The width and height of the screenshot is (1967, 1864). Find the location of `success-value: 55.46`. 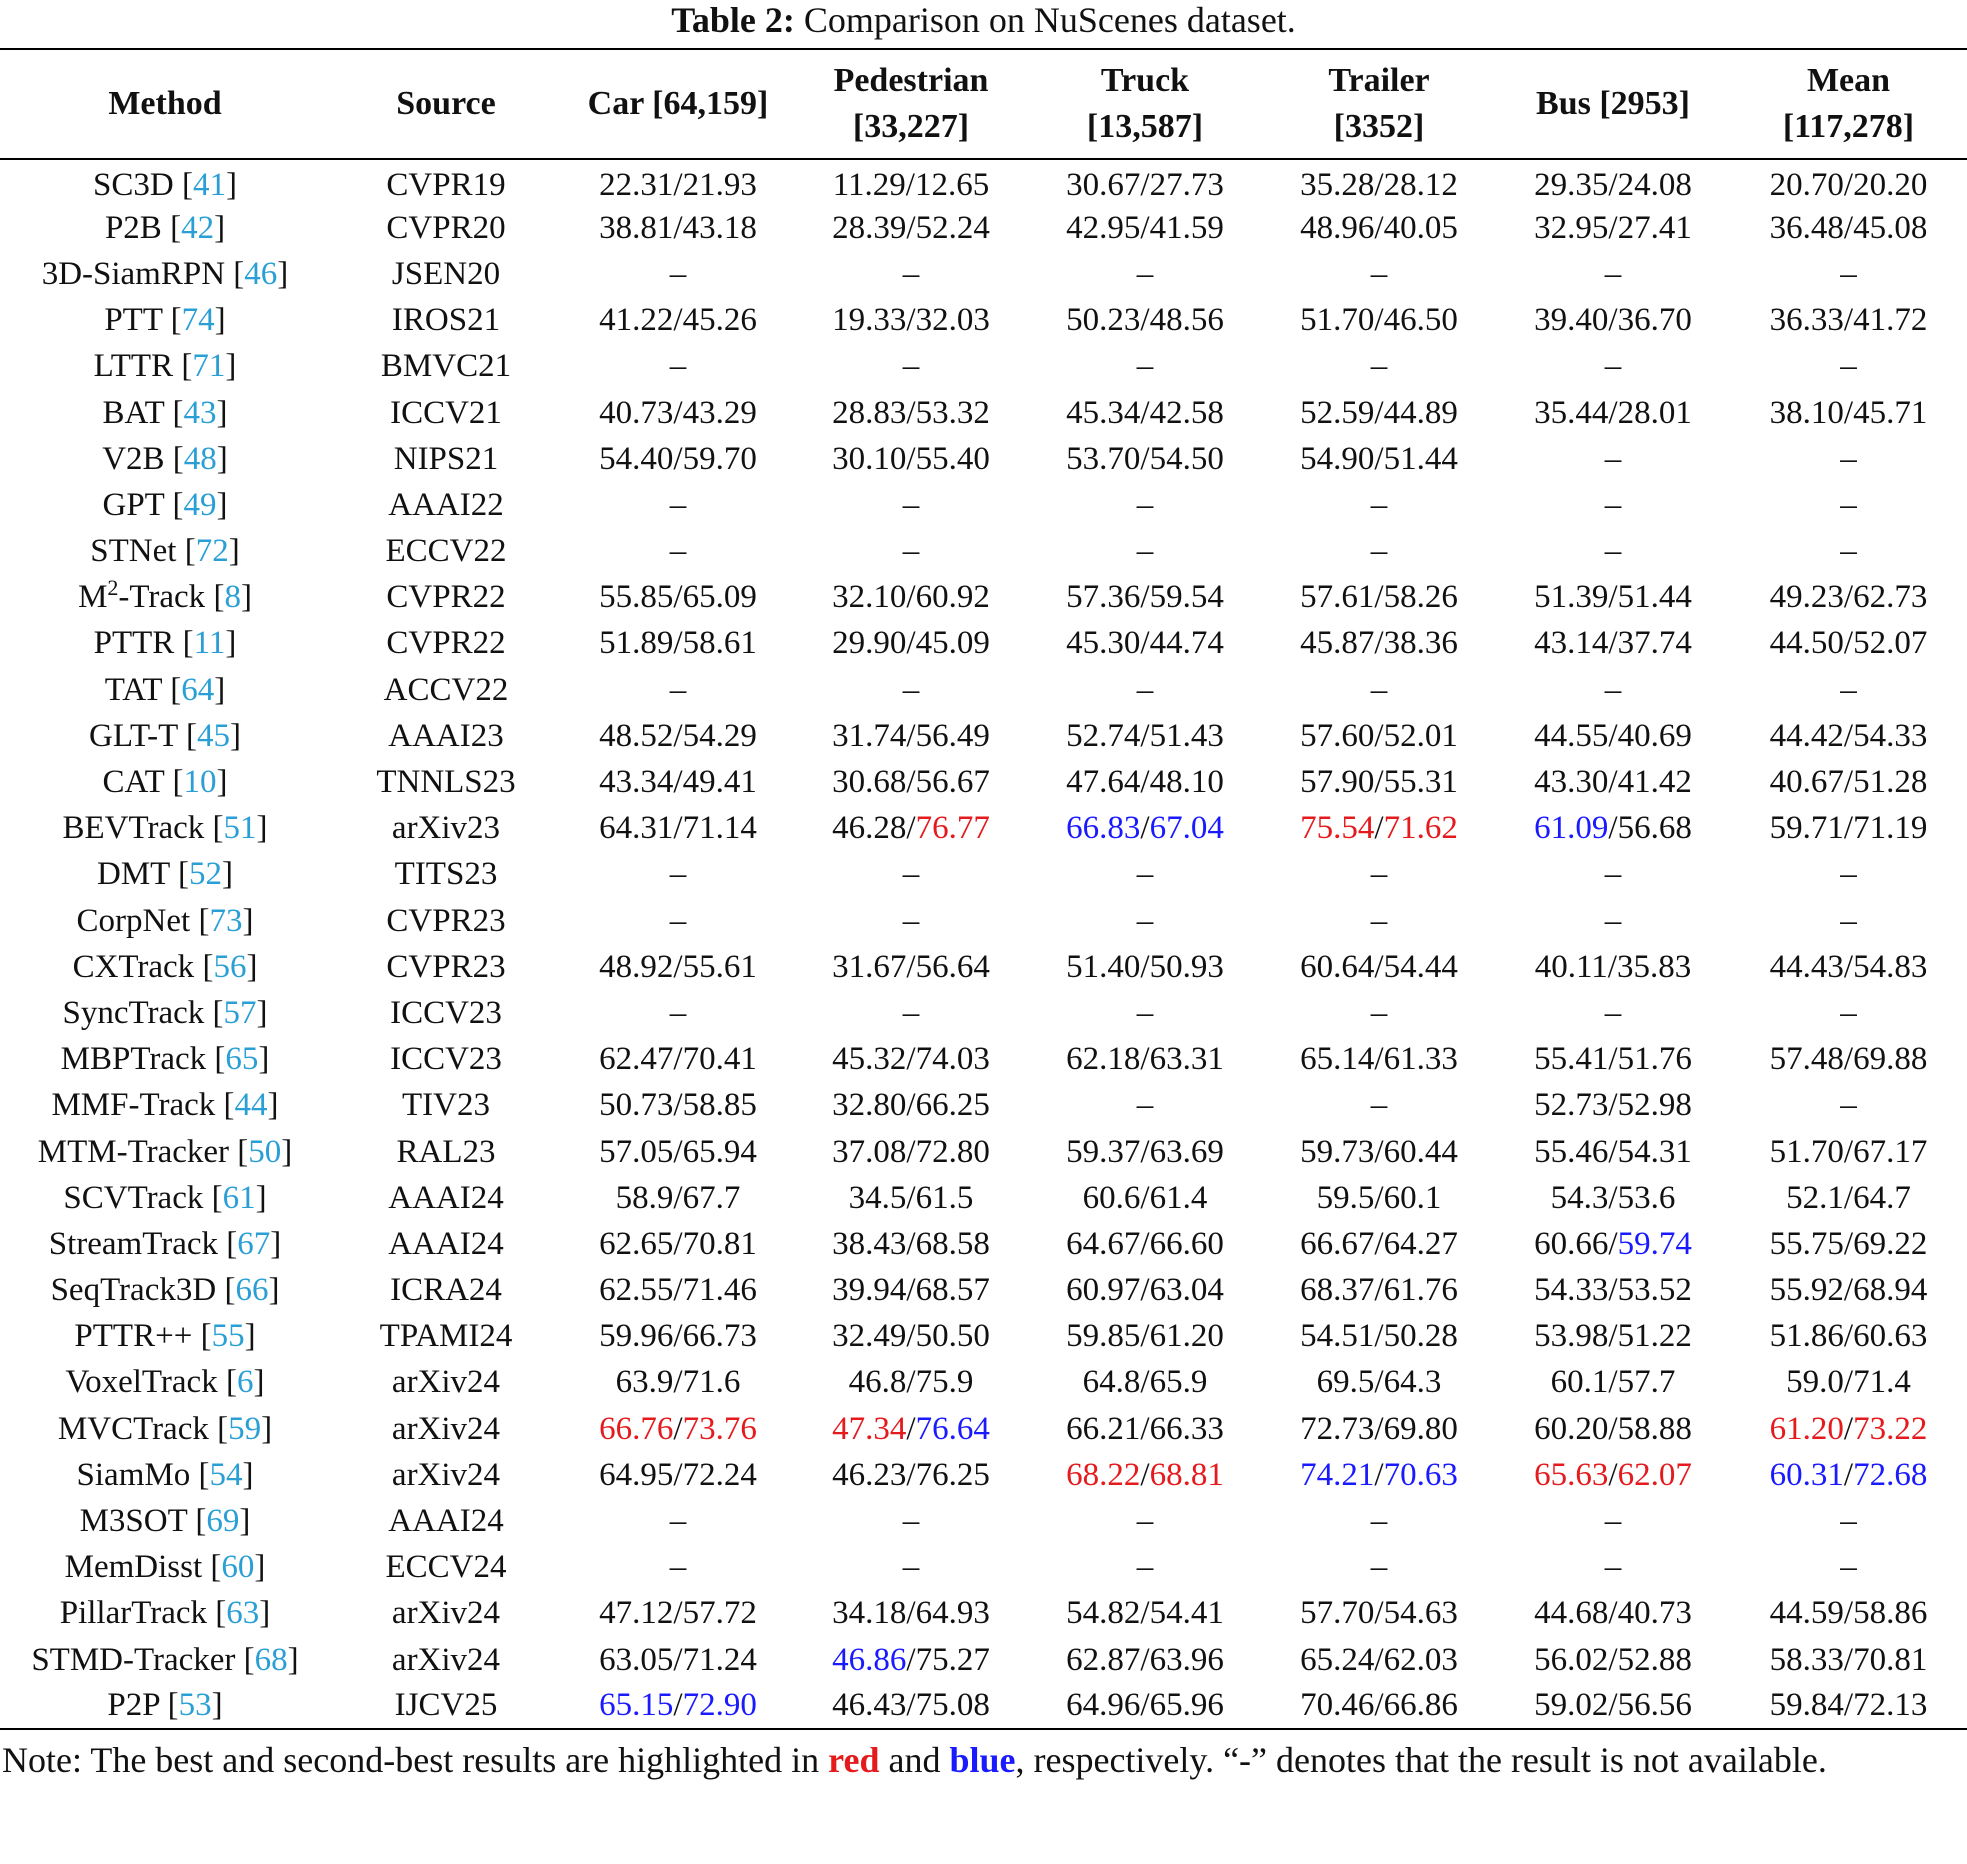

success-value: 55.46 is located at coordinates (1571, 1151).